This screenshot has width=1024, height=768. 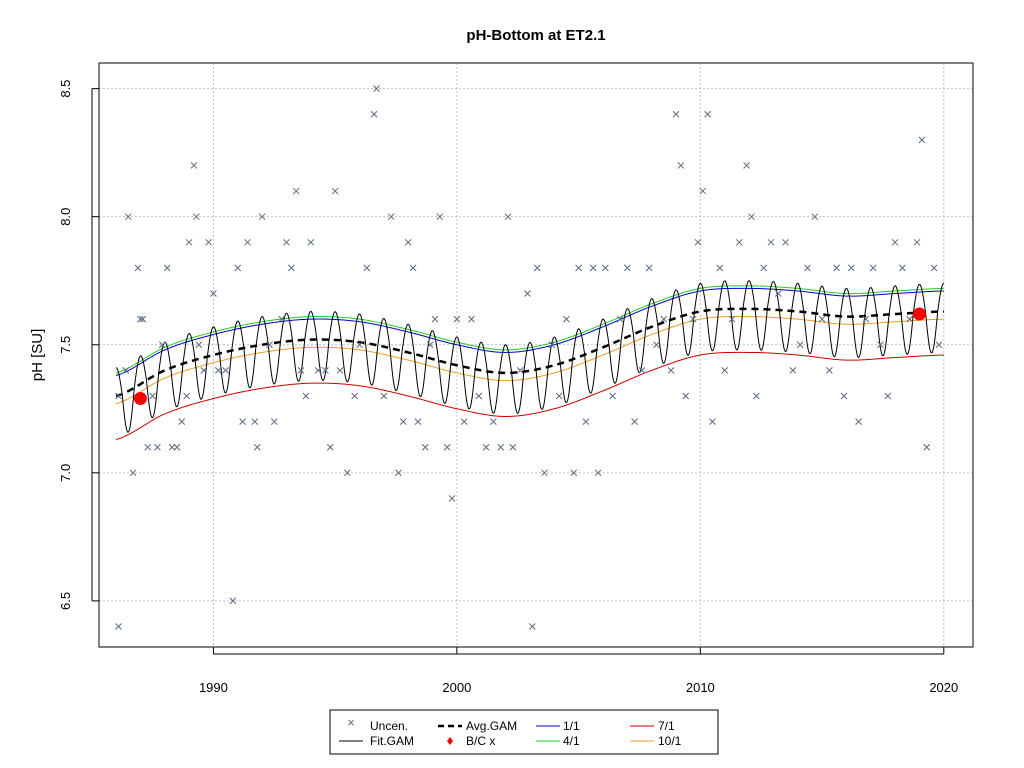 I want to click on legend-bc-label: B/C x, so click(x=480, y=741).